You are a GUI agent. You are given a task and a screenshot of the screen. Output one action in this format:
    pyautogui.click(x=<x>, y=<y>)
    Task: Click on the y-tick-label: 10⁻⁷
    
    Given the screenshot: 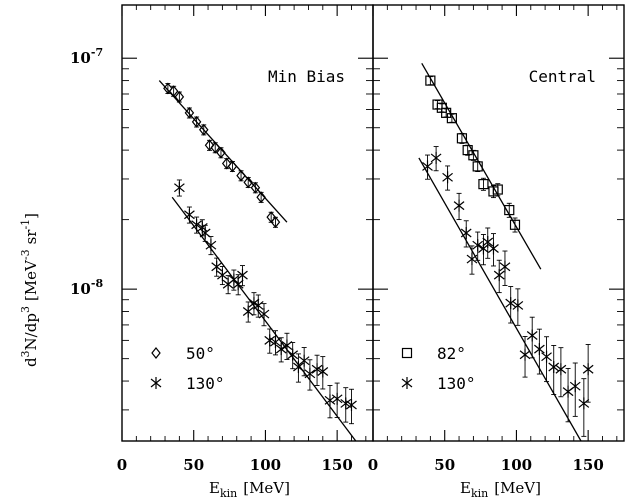 What is the action you would take?
    pyautogui.click(x=86, y=56)
    